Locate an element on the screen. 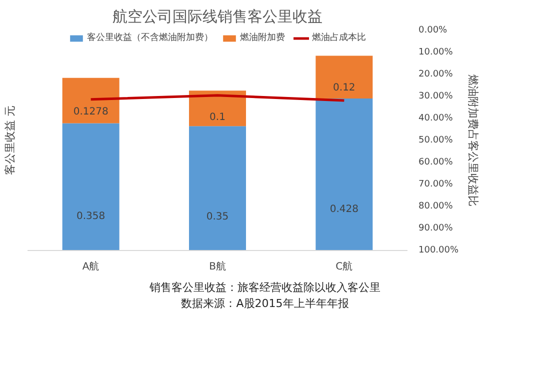 The height and width of the screenshot is (379, 550). y2-tick-label: 10.00% is located at coordinates (436, 53).